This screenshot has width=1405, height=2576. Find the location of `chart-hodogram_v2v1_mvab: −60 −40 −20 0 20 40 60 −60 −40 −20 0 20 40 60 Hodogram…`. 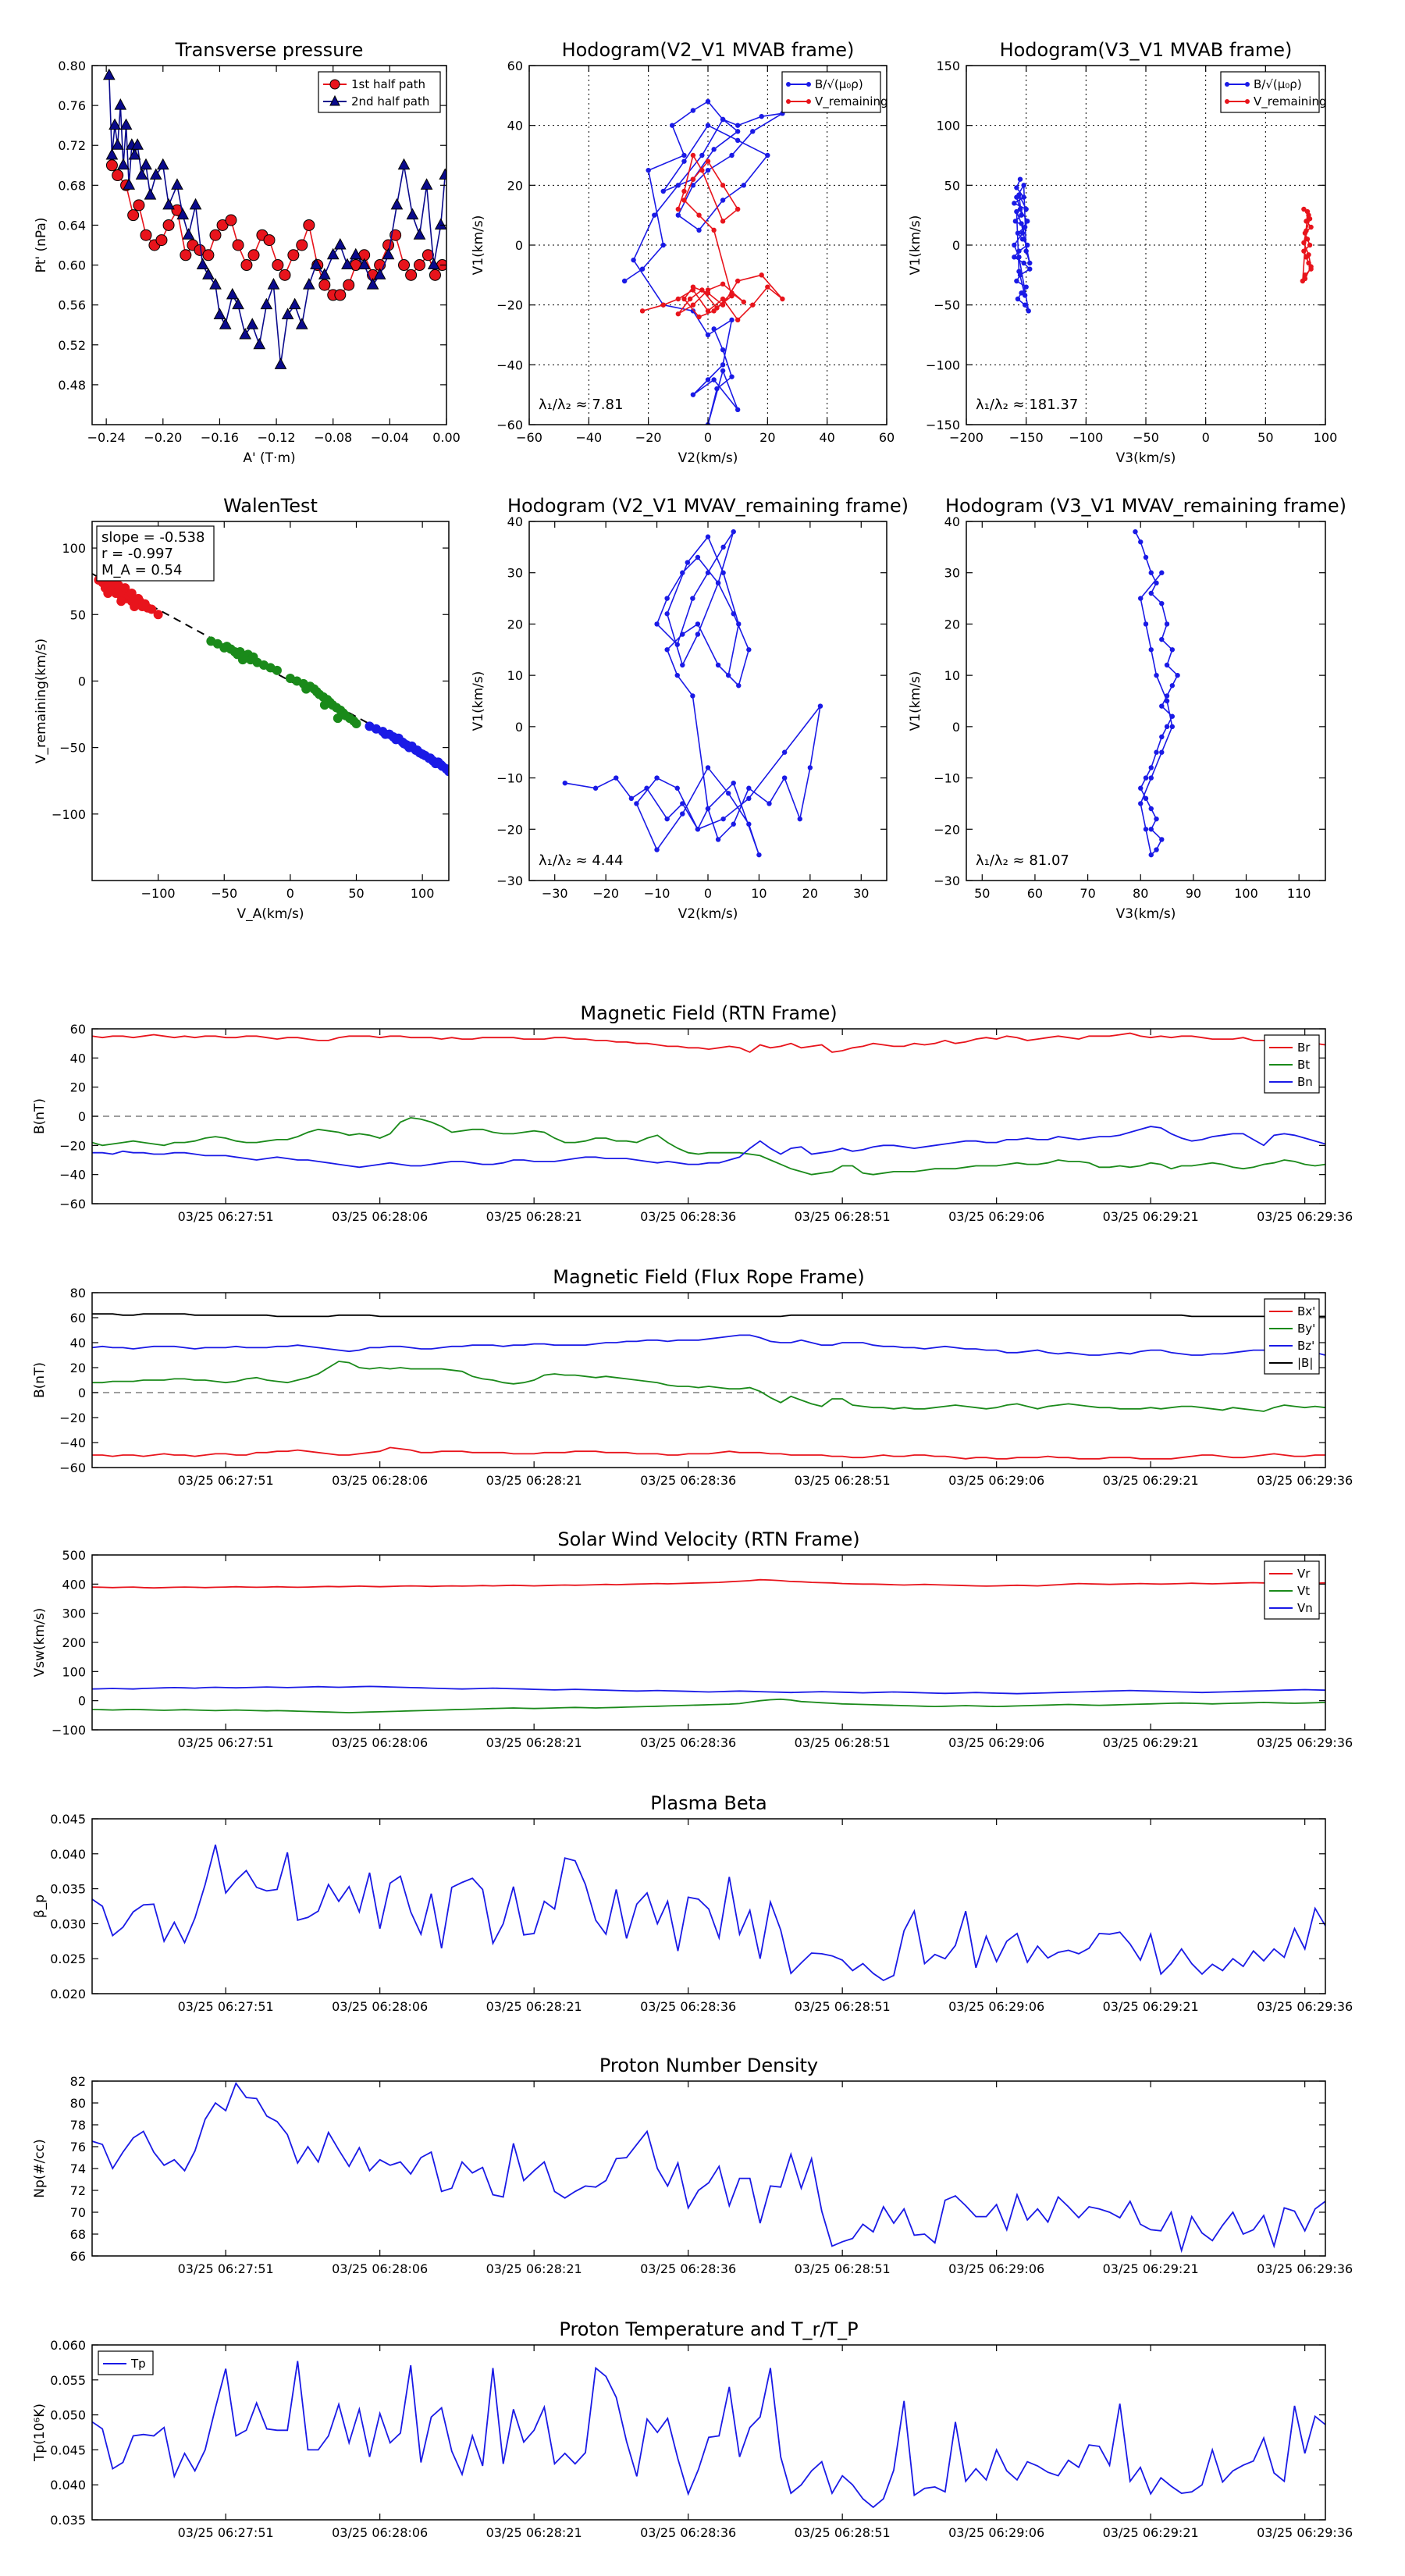

chart-hodogram_v2v1_mvab: −60 −40 −20 0 20 40 60 −60 −40 −20 0 20 40 60 Hodogram… is located at coordinates (683, 252).